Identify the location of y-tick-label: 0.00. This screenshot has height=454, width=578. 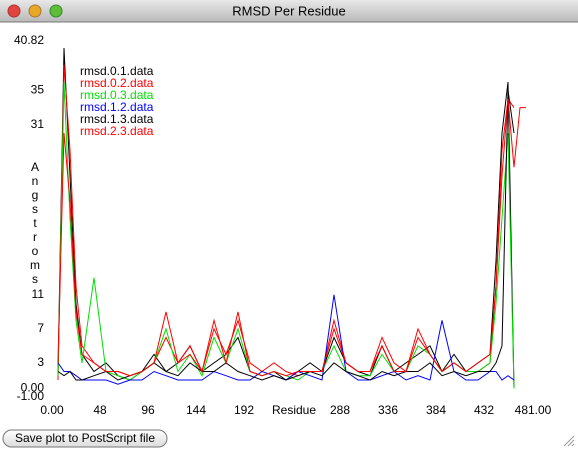
(33, 388).